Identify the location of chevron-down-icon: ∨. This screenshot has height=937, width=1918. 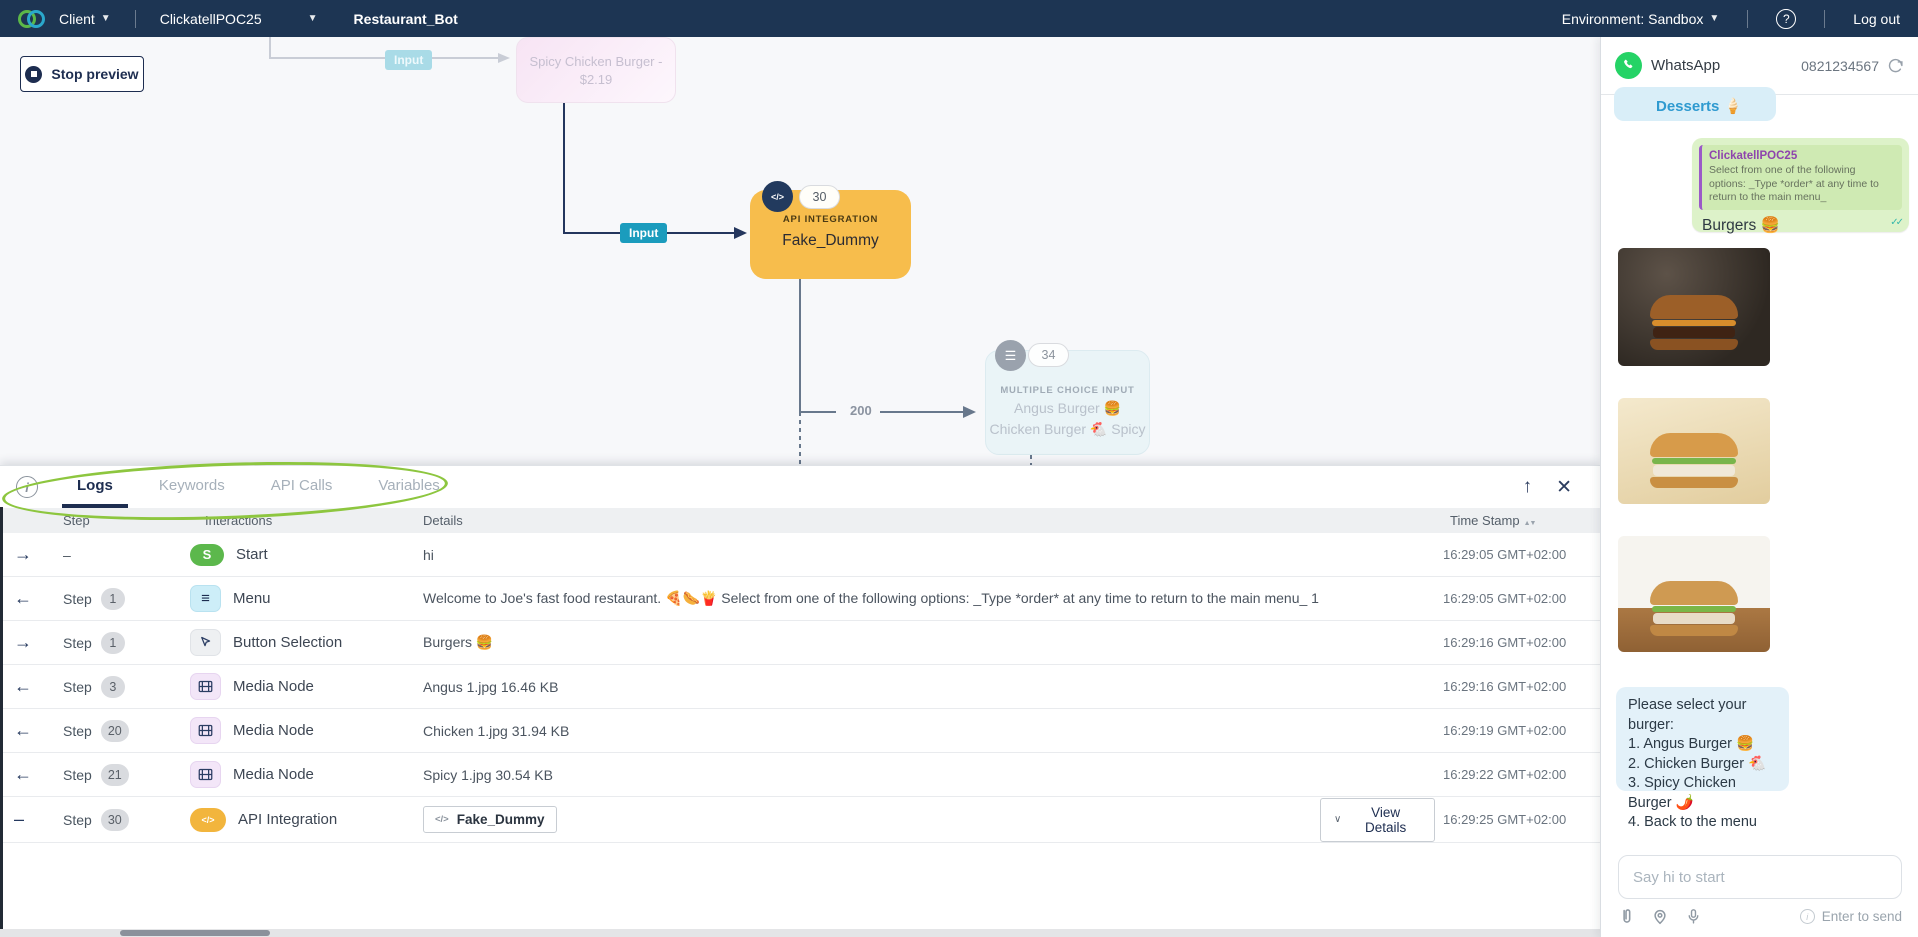
(1338, 819).